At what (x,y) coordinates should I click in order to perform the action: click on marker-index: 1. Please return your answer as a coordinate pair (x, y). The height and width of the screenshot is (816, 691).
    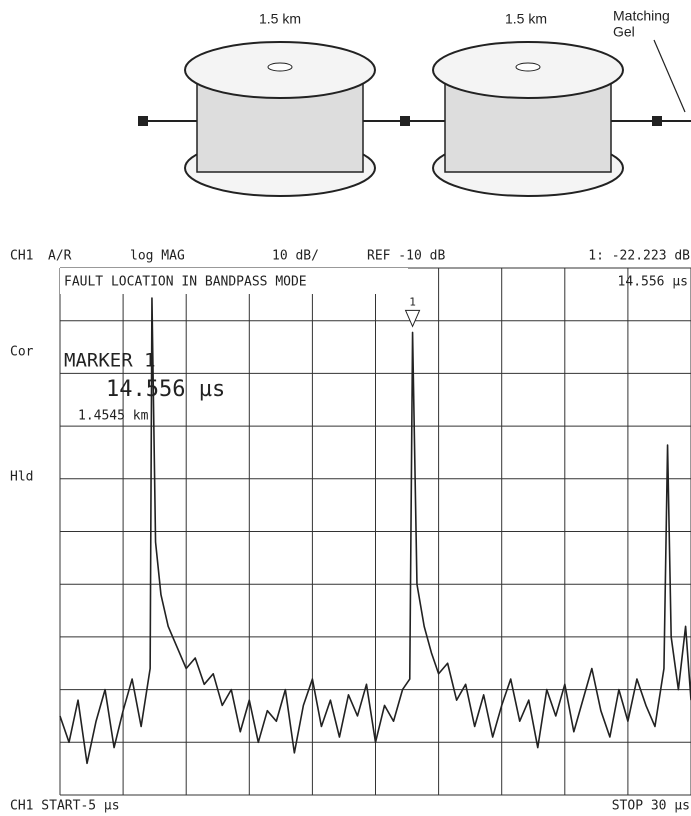
    Looking at the image, I should click on (412, 301).